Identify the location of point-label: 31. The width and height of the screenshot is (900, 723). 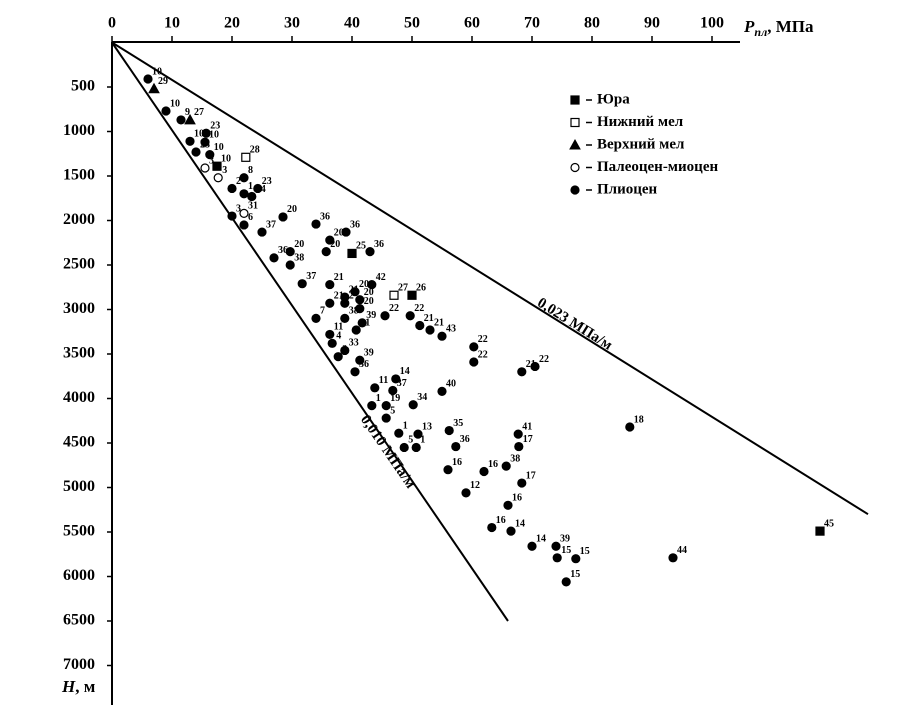
(253, 206).